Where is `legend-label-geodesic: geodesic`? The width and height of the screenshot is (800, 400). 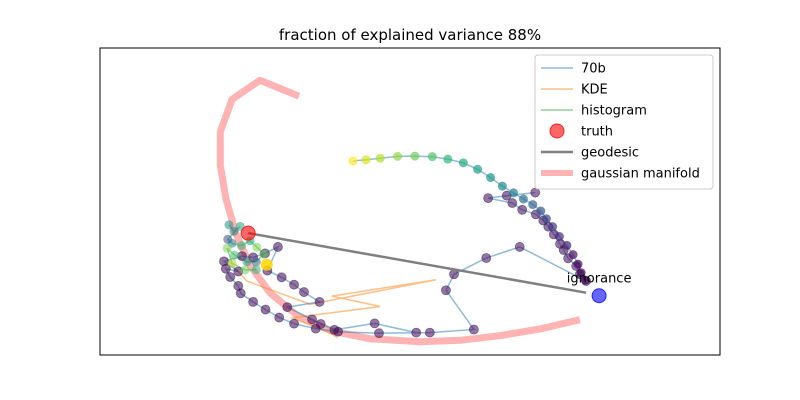
legend-label-geodesic: geodesic is located at coordinates (610, 153).